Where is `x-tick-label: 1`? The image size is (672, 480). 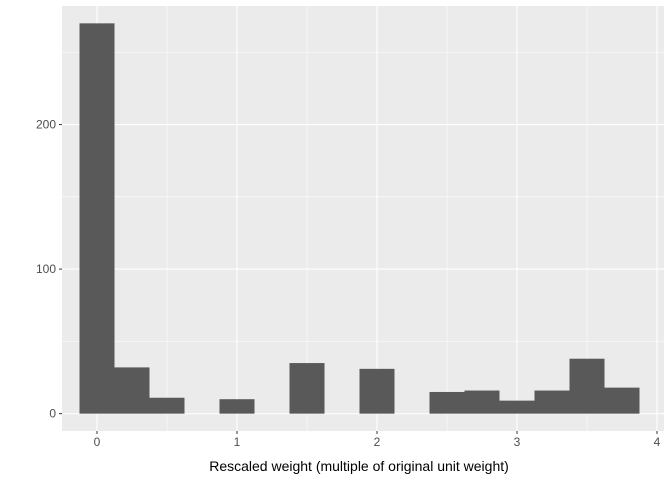 x-tick-label: 1 is located at coordinates (237, 442).